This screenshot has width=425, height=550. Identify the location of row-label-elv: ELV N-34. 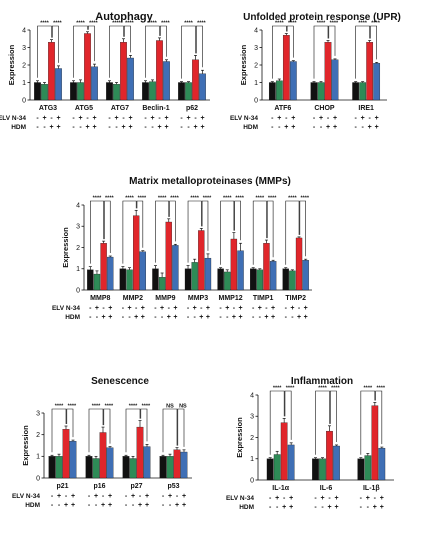
(66, 308).